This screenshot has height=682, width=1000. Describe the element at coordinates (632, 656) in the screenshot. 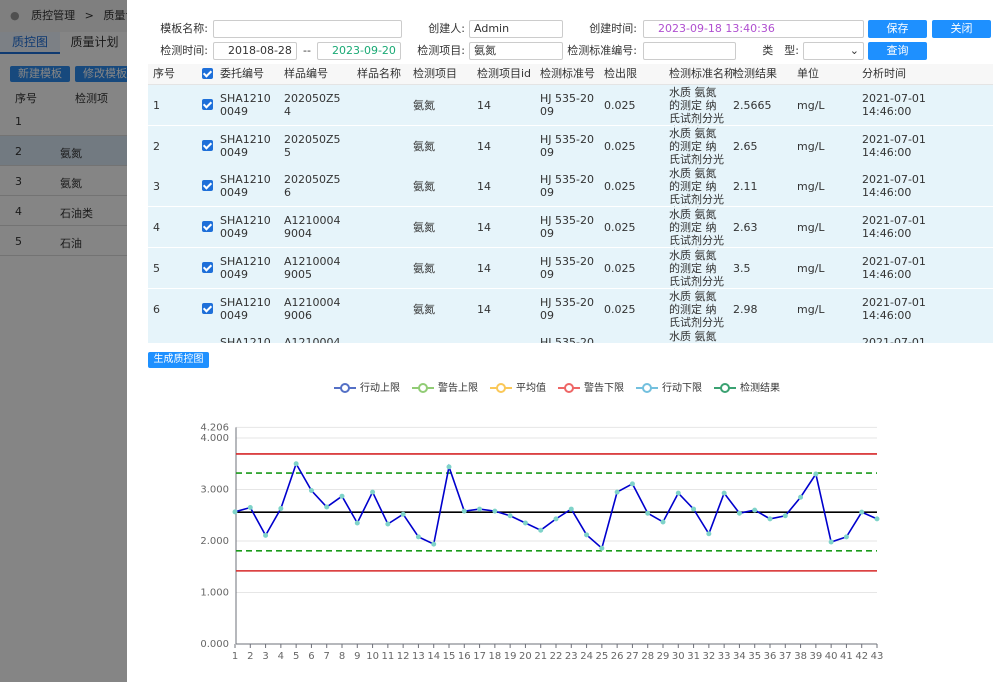

I see `x-tick-label: 27` at that location.